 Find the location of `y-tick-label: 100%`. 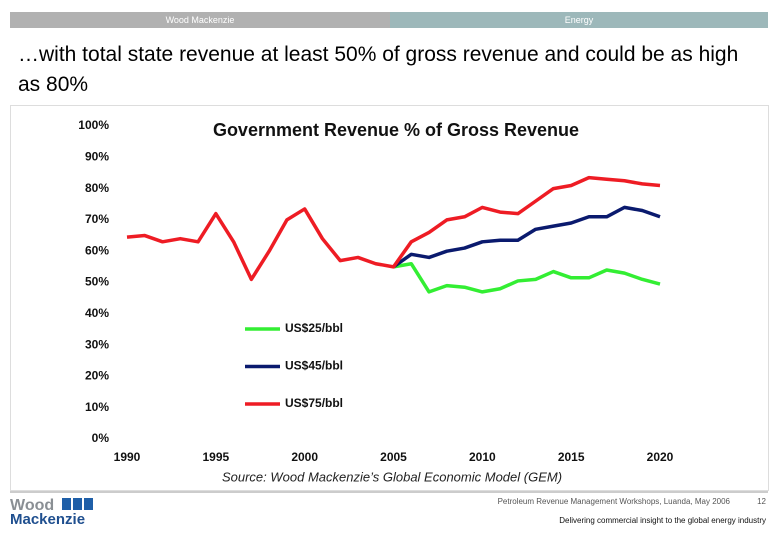

y-tick-label: 100% is located at coordinates (93, 125).